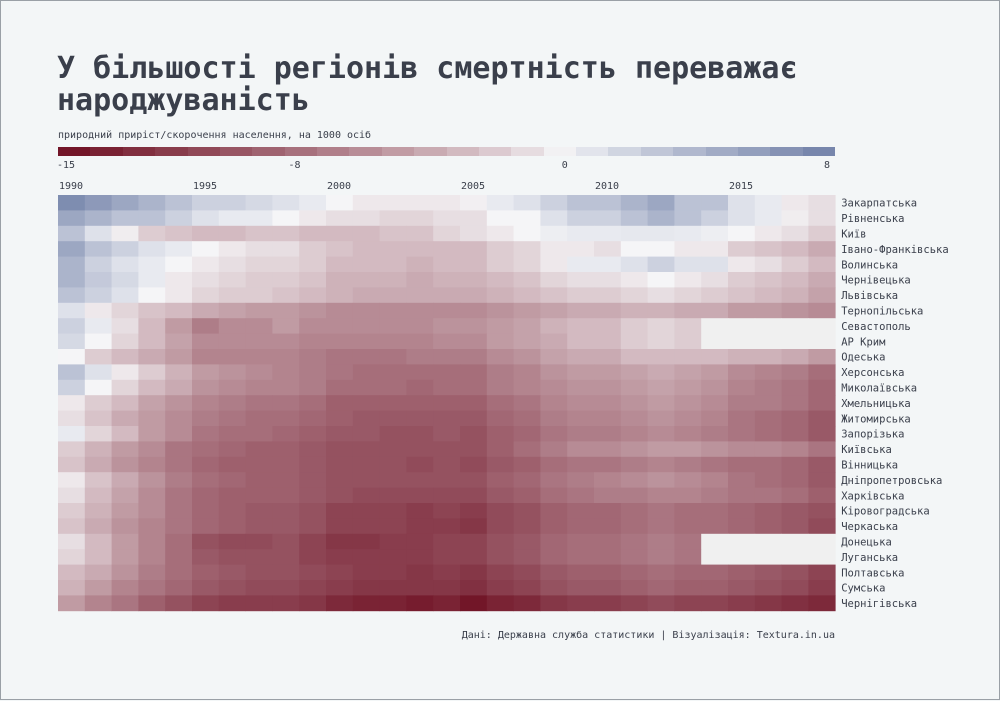 The height and width of the screenshot is (701, 1000). Describe the element at coordinates (741, 186) in the screenshot. I see `x-tick-label: 2015` at that location.